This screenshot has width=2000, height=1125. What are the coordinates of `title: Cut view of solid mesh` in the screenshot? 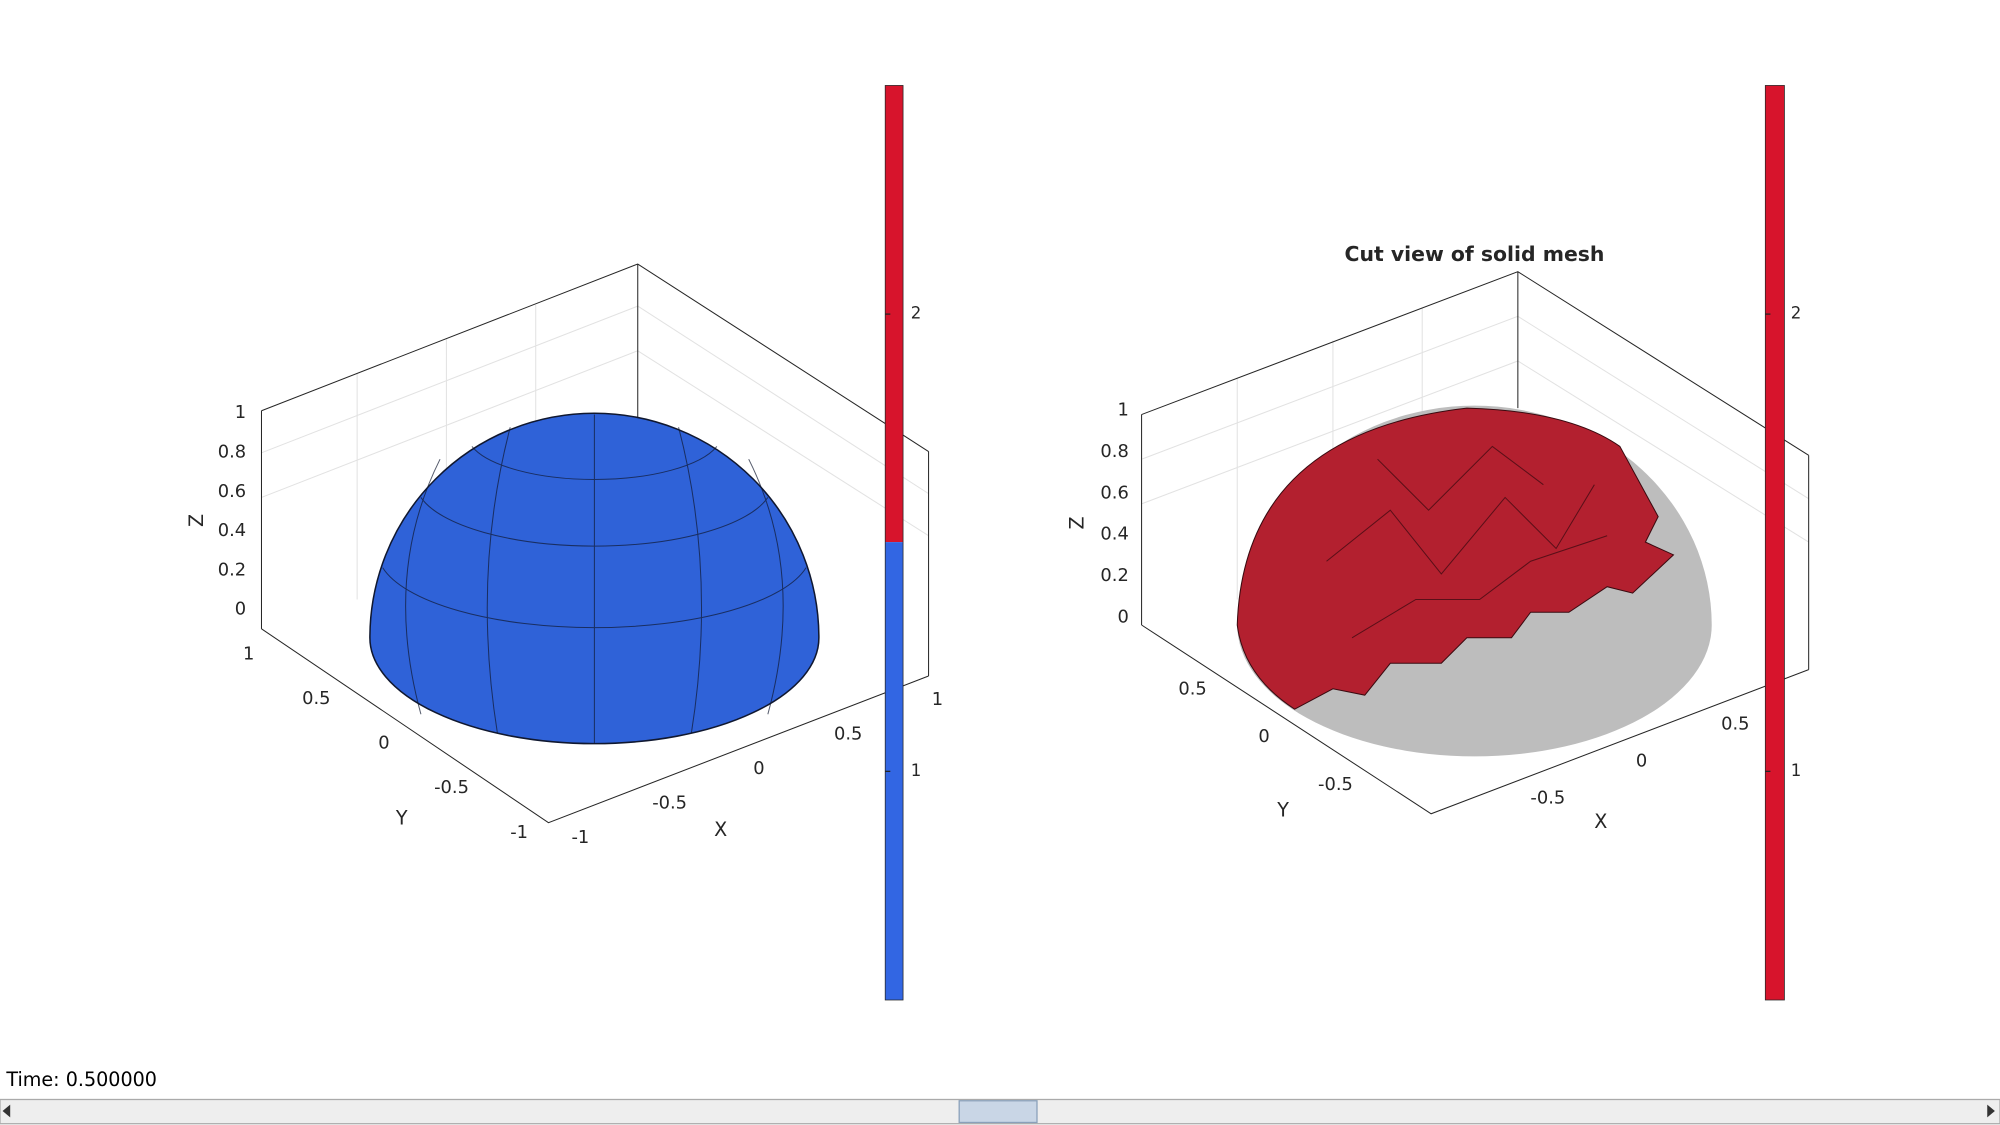 It's located at (1475, 254).